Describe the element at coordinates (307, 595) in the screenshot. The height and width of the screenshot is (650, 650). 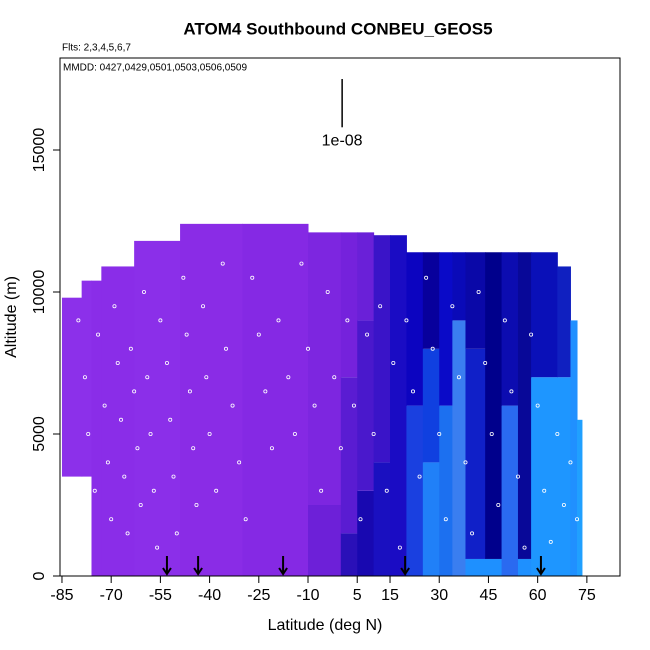
I see `x-tick-label: -10` at that location.